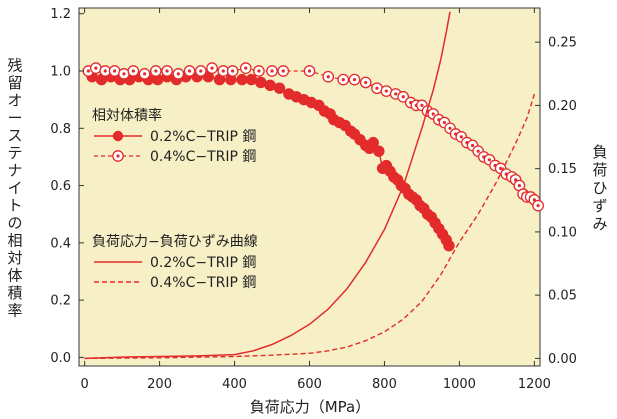 This screenshot has height=419, width=617. I want to click on y-right-tick-label: 0.20, so click(562, 106).